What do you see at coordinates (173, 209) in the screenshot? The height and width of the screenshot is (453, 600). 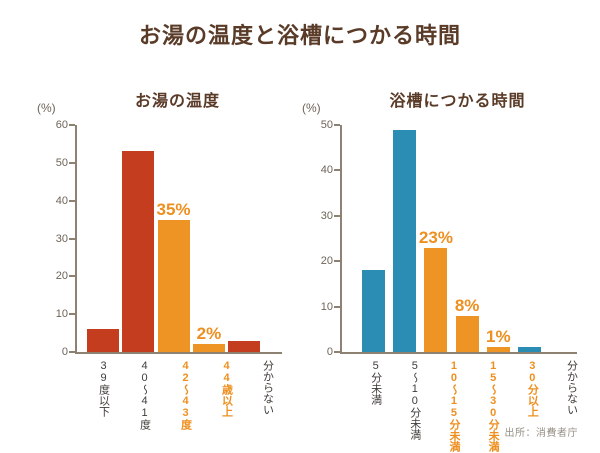 I see `bar-value-label: 35%` at bounding box center [173, 209].